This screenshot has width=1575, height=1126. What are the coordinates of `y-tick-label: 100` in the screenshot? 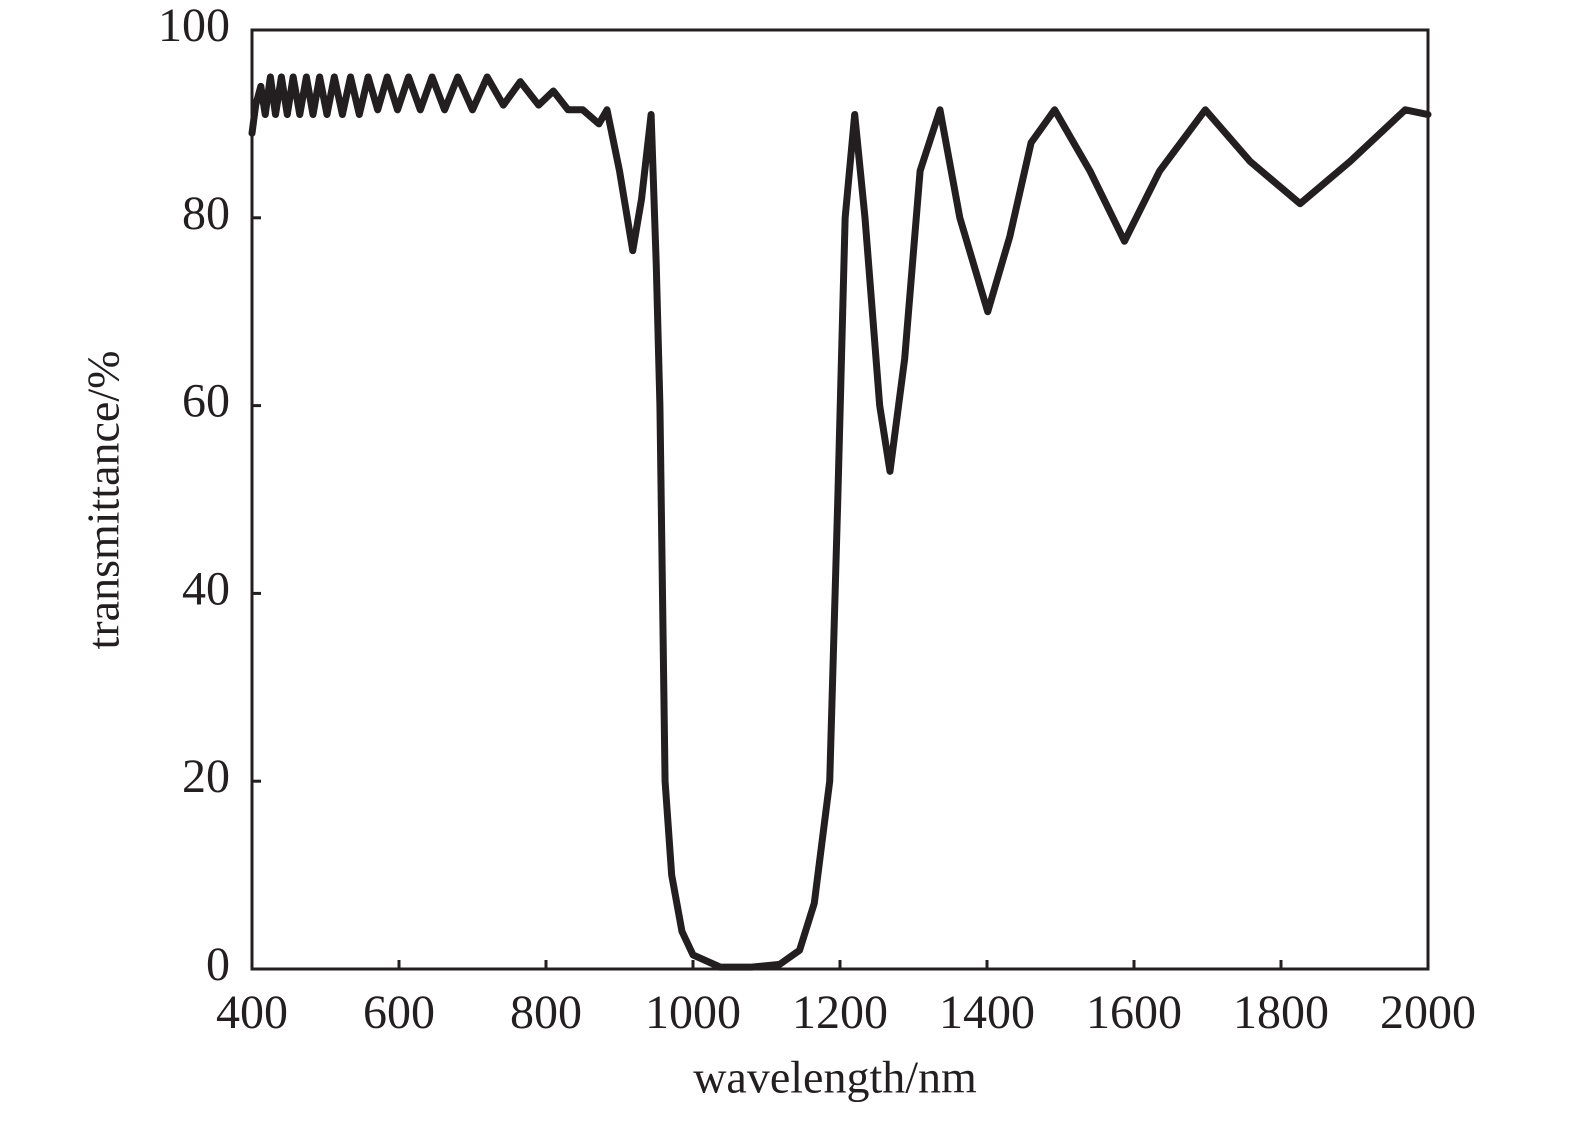 It's located at (194, 26).